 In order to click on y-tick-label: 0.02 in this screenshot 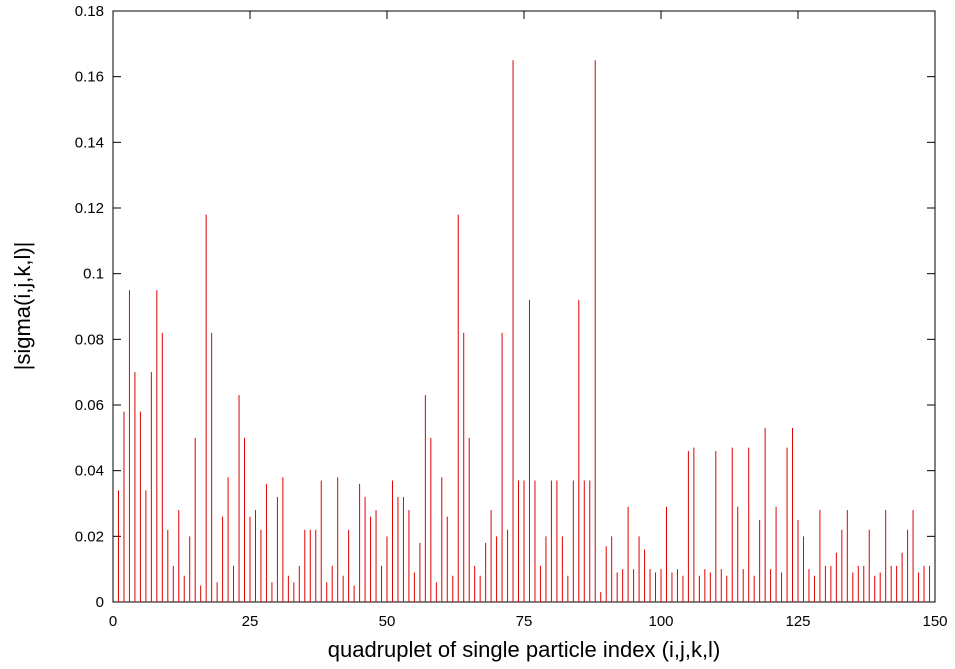, I will do `click(89, 536)`.